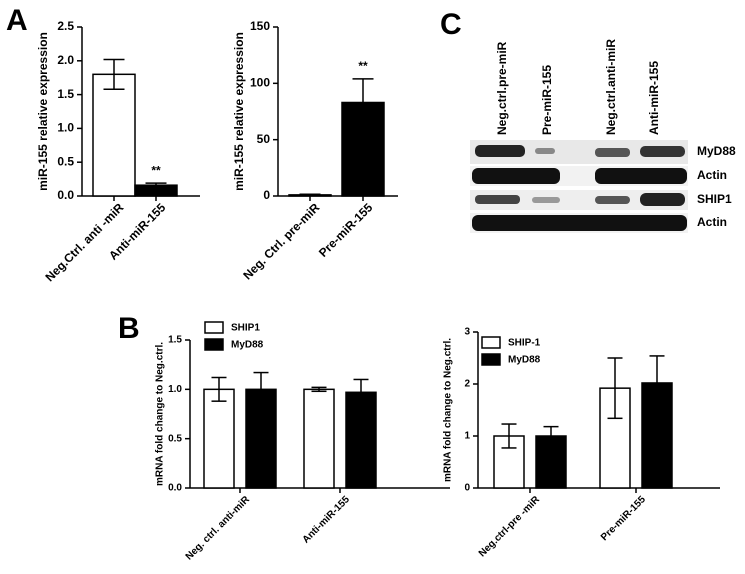 The height and width of the screenshot is (574, 745). What do you see at coordinates (579, 200) in the screenshot?
I see `blot-strip` at bounding box center [579, 200].